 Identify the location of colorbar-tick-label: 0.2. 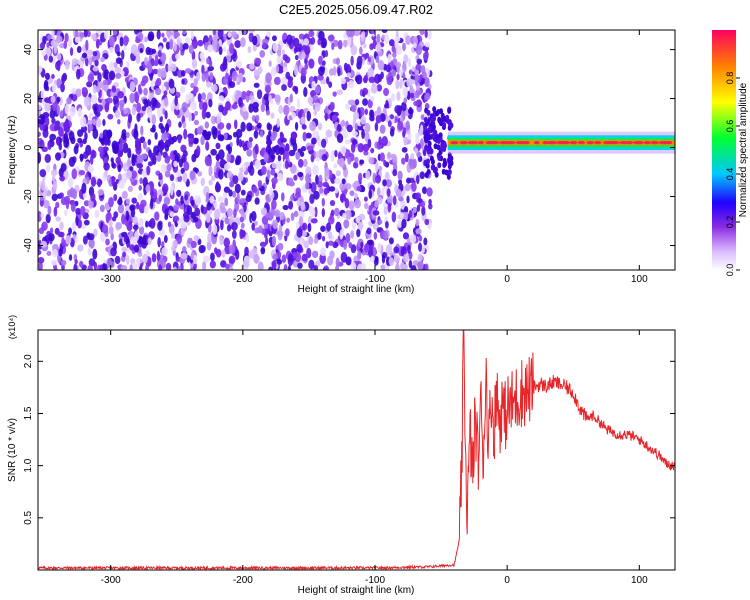
(730, 222).